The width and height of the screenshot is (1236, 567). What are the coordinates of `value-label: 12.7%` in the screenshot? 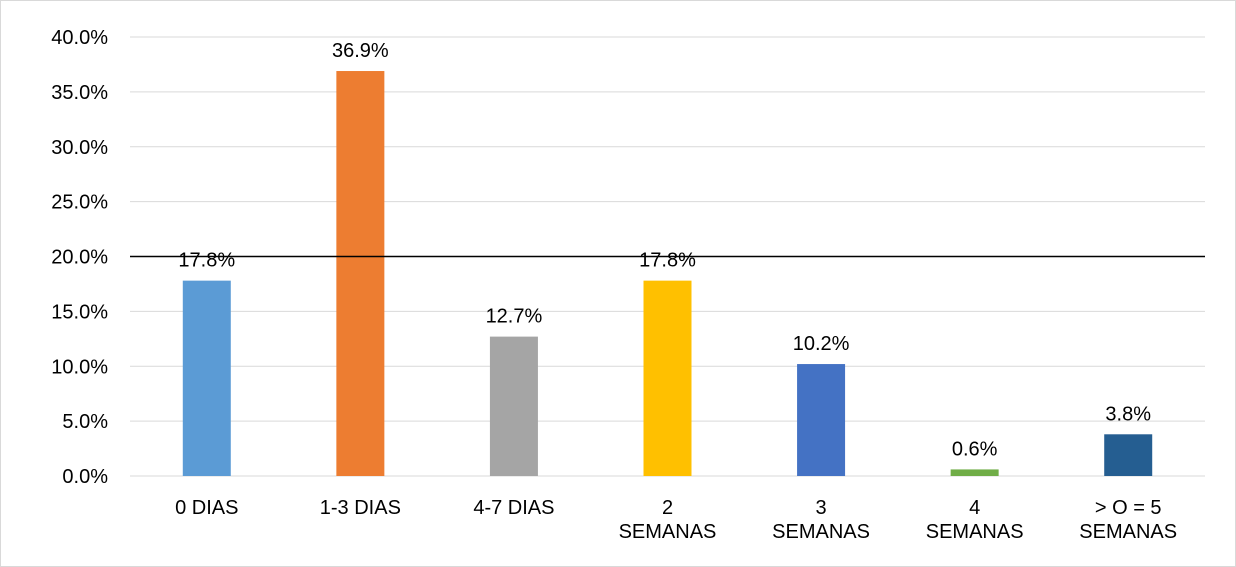 It's located at (514, 317).